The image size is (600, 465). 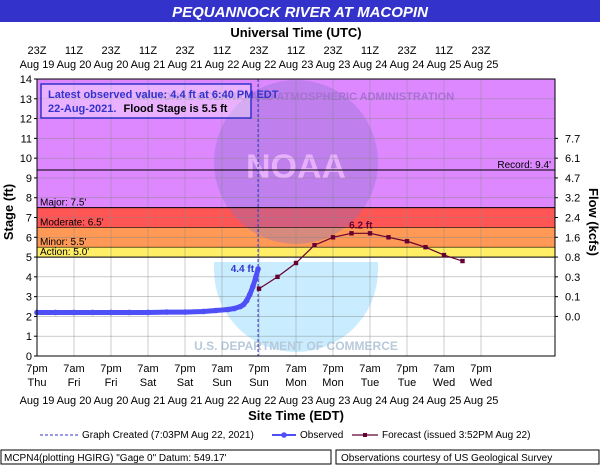 I want to click on left-tick-label: 4, so click(x=29, y=278).